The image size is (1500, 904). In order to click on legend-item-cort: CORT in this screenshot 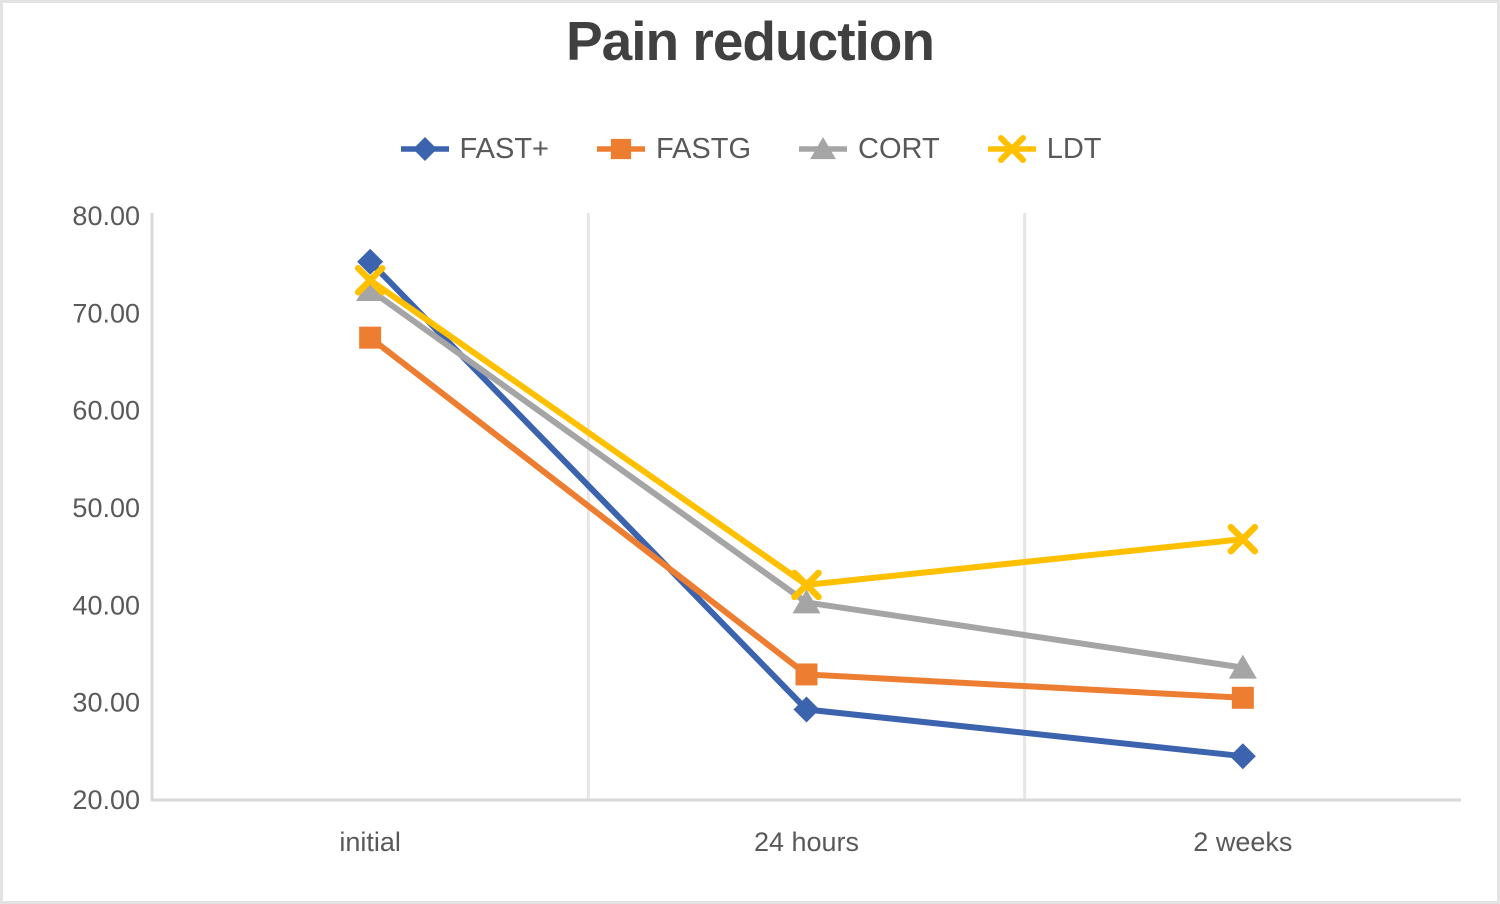, I will do `click(868, 149)`.